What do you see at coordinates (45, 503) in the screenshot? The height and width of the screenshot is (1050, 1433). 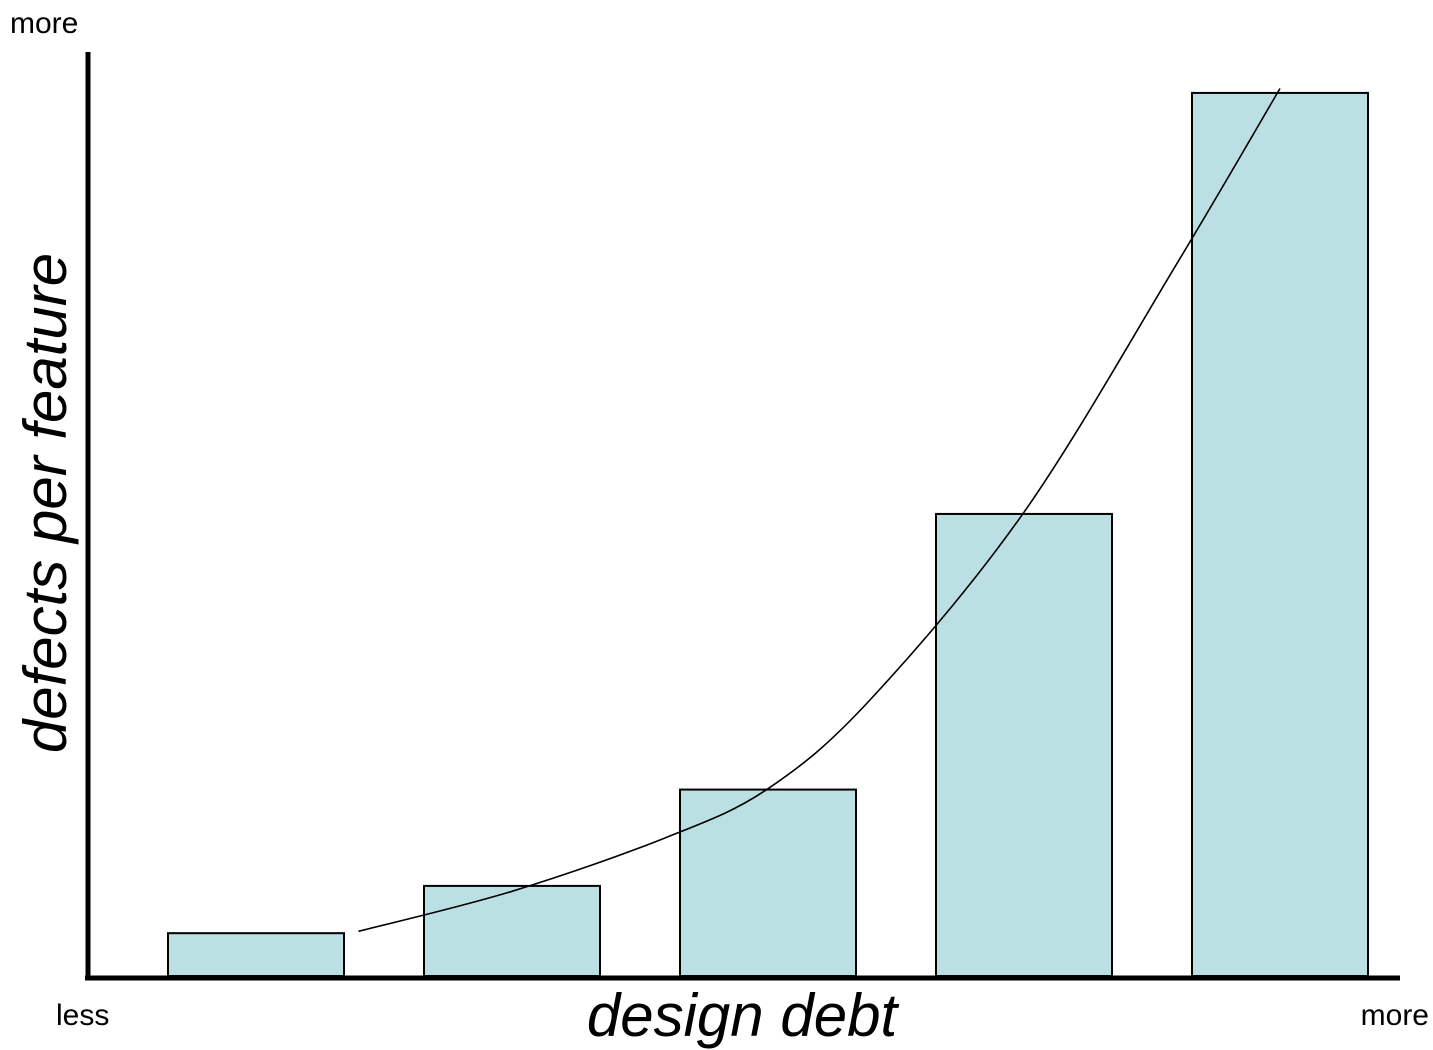 I see `y-axis-title: defects per feature` at bounding box center [45, 503].